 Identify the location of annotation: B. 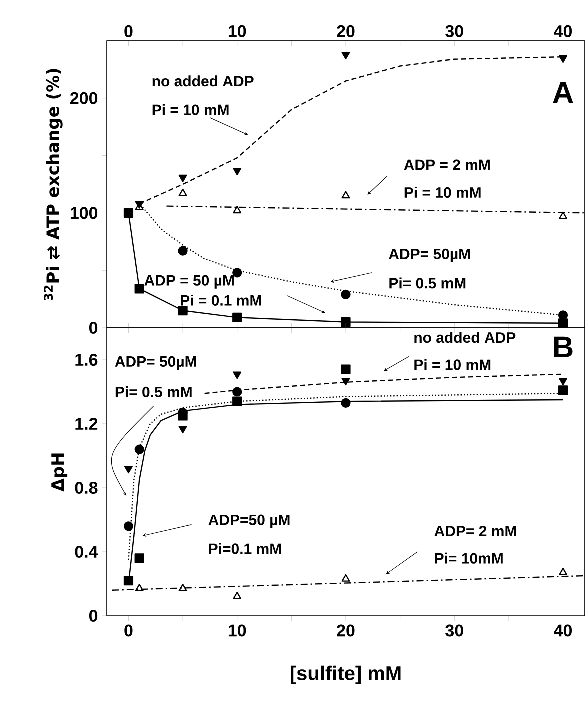
(563, 347).